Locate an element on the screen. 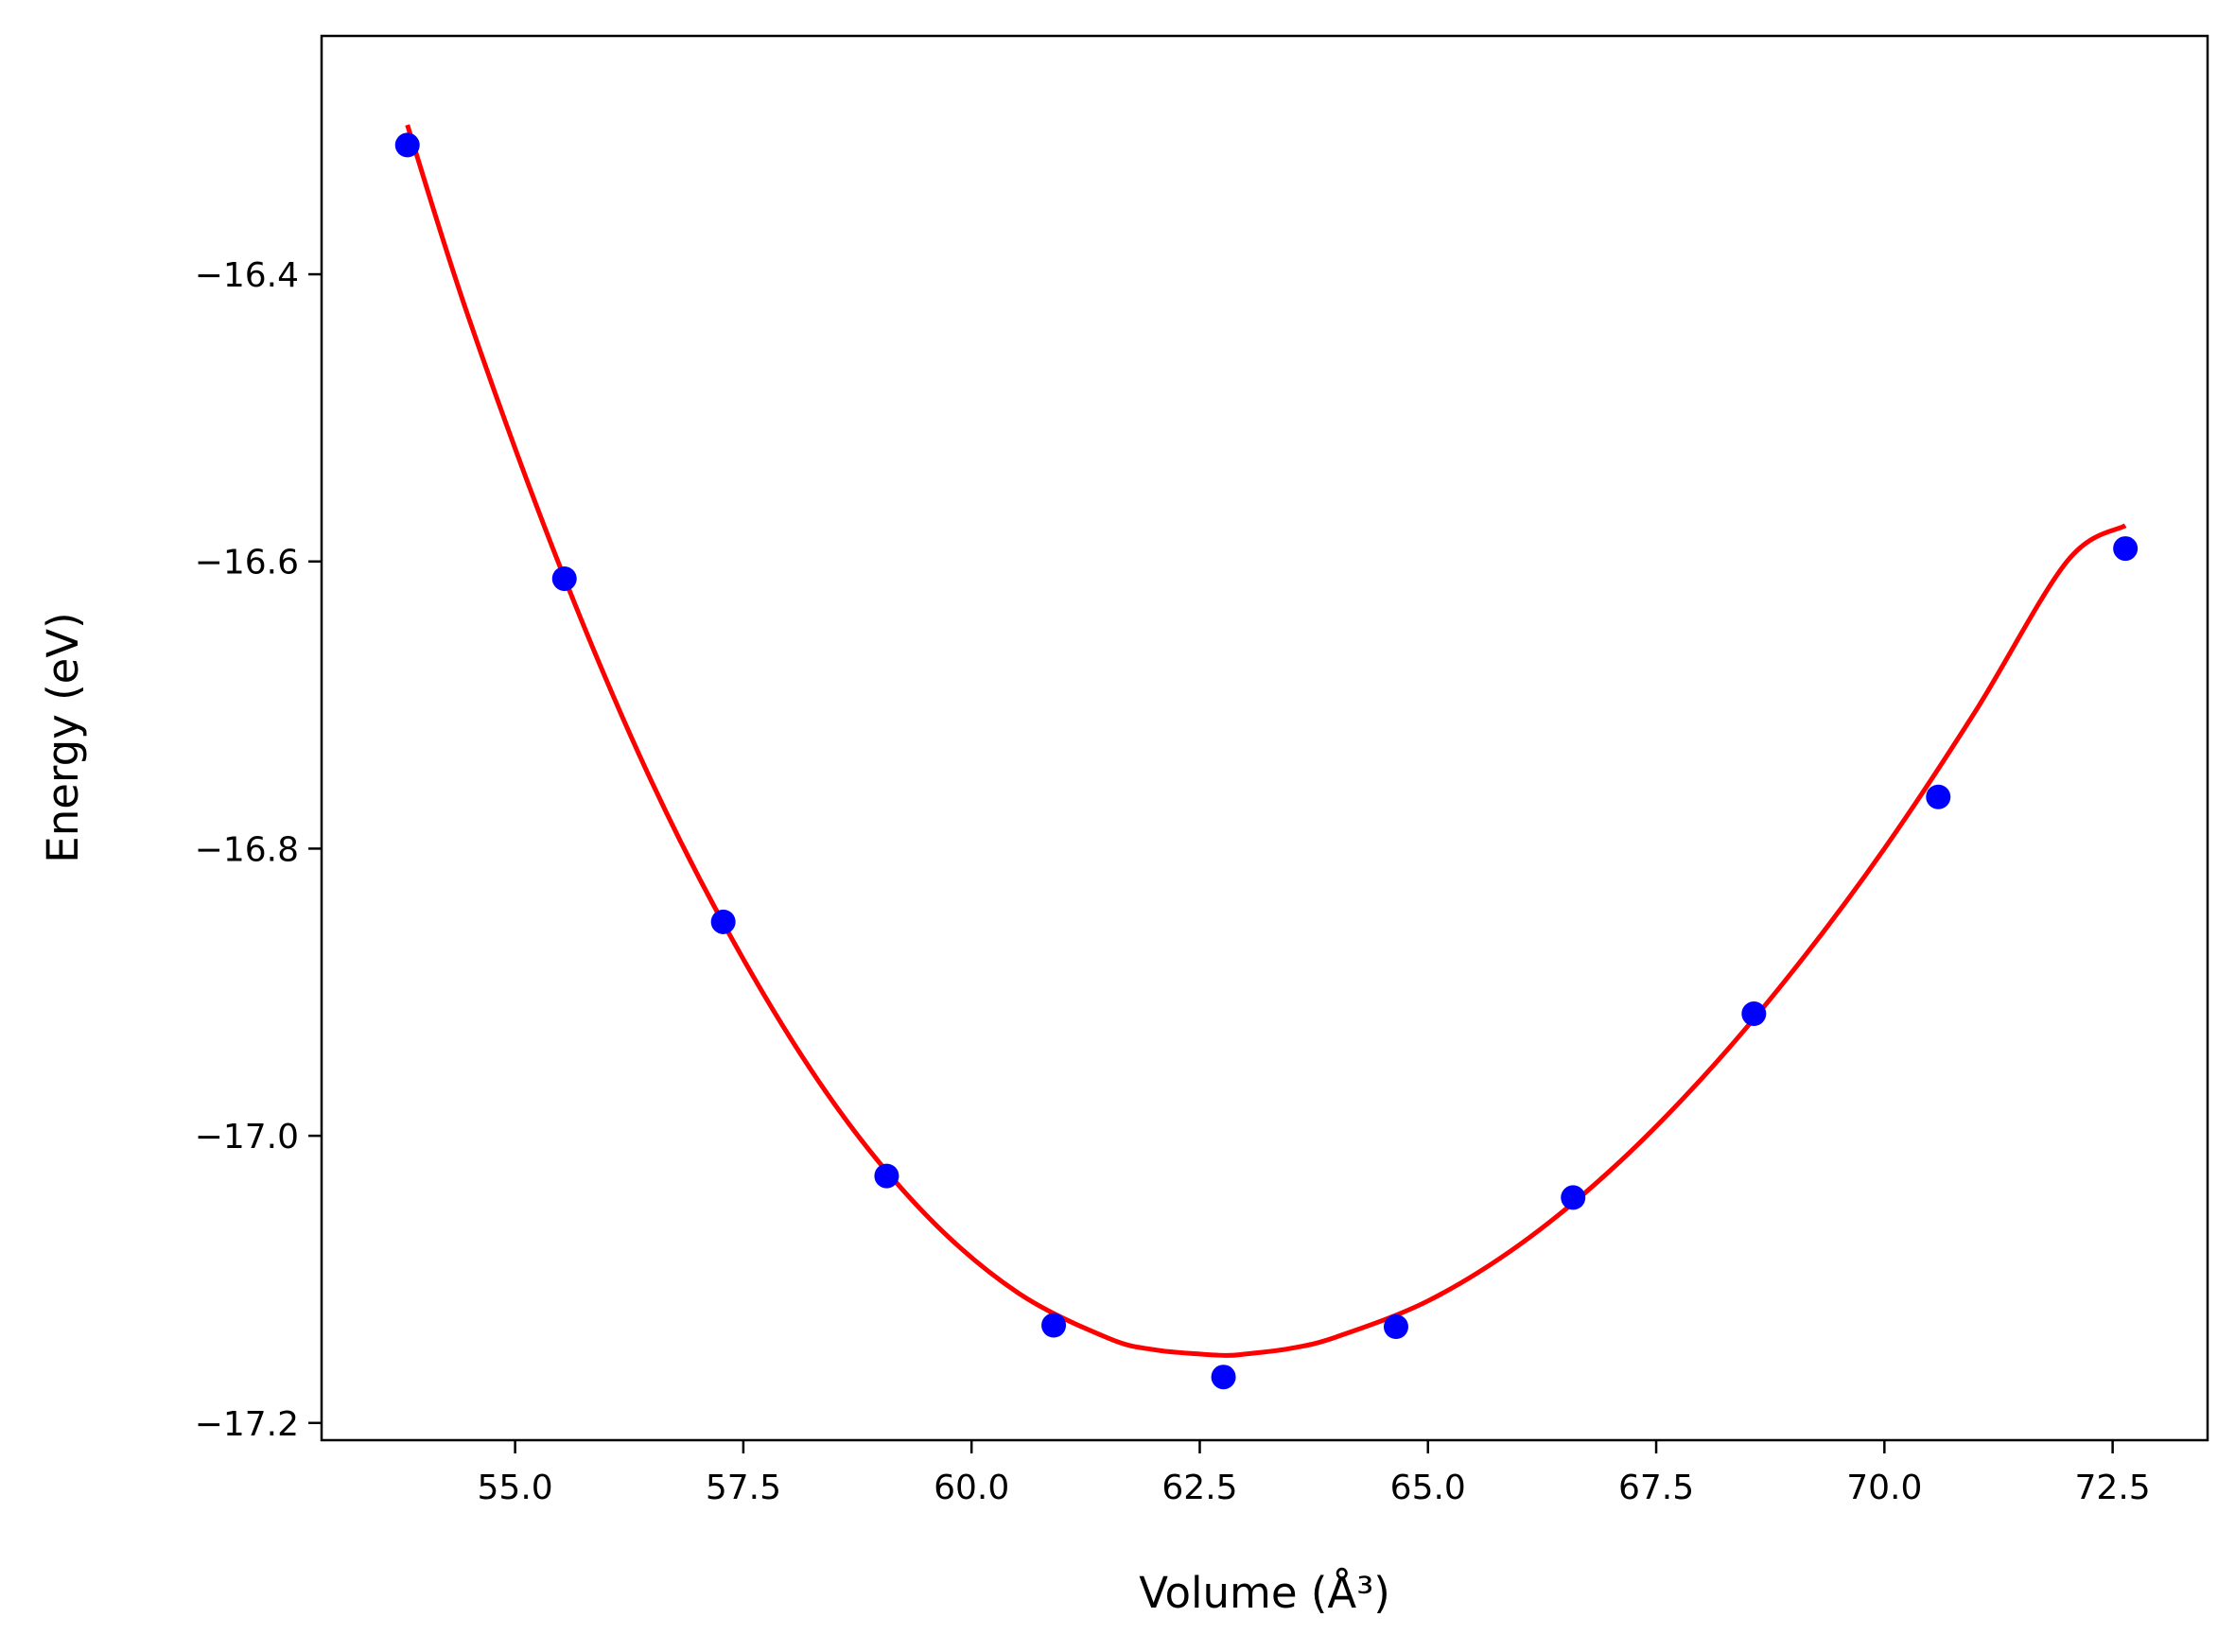 The image size is (2235, 1652). y-tick-label: −16.8 is located at coordinates (247, 850).